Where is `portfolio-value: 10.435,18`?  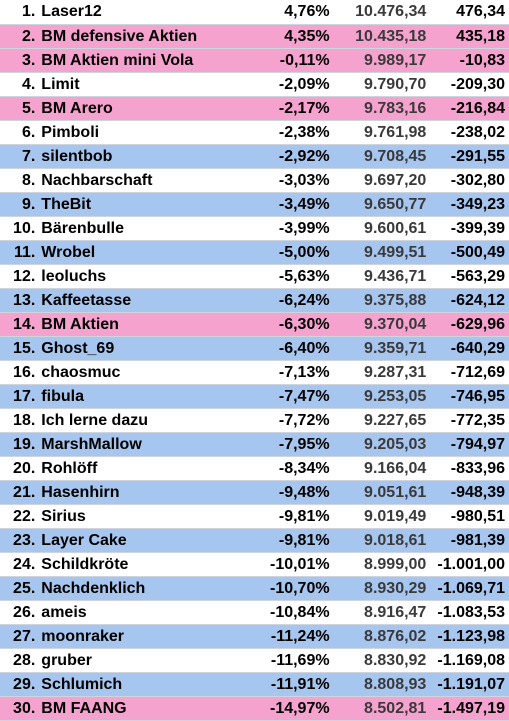 portfolio-value: 10.435,18 is located at coordinates (381, 36).